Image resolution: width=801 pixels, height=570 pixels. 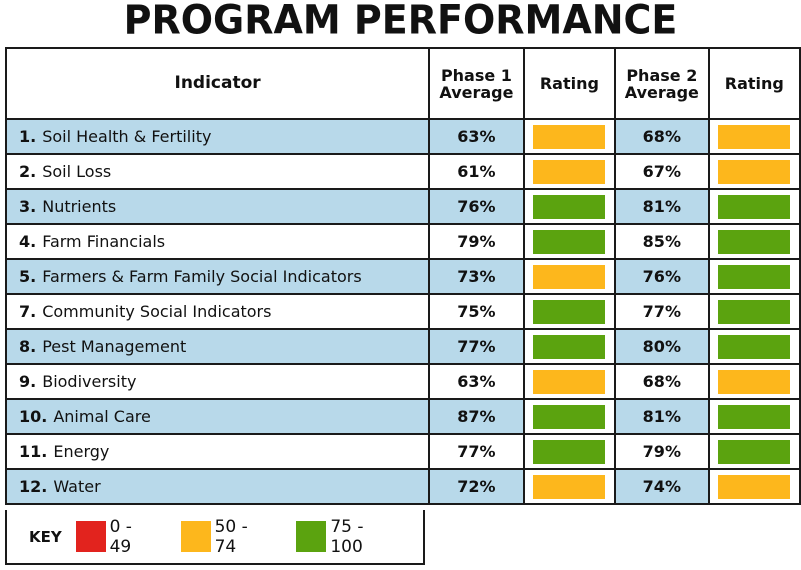 I want to click on indicator-number: 11., so click(x=33, y=451).